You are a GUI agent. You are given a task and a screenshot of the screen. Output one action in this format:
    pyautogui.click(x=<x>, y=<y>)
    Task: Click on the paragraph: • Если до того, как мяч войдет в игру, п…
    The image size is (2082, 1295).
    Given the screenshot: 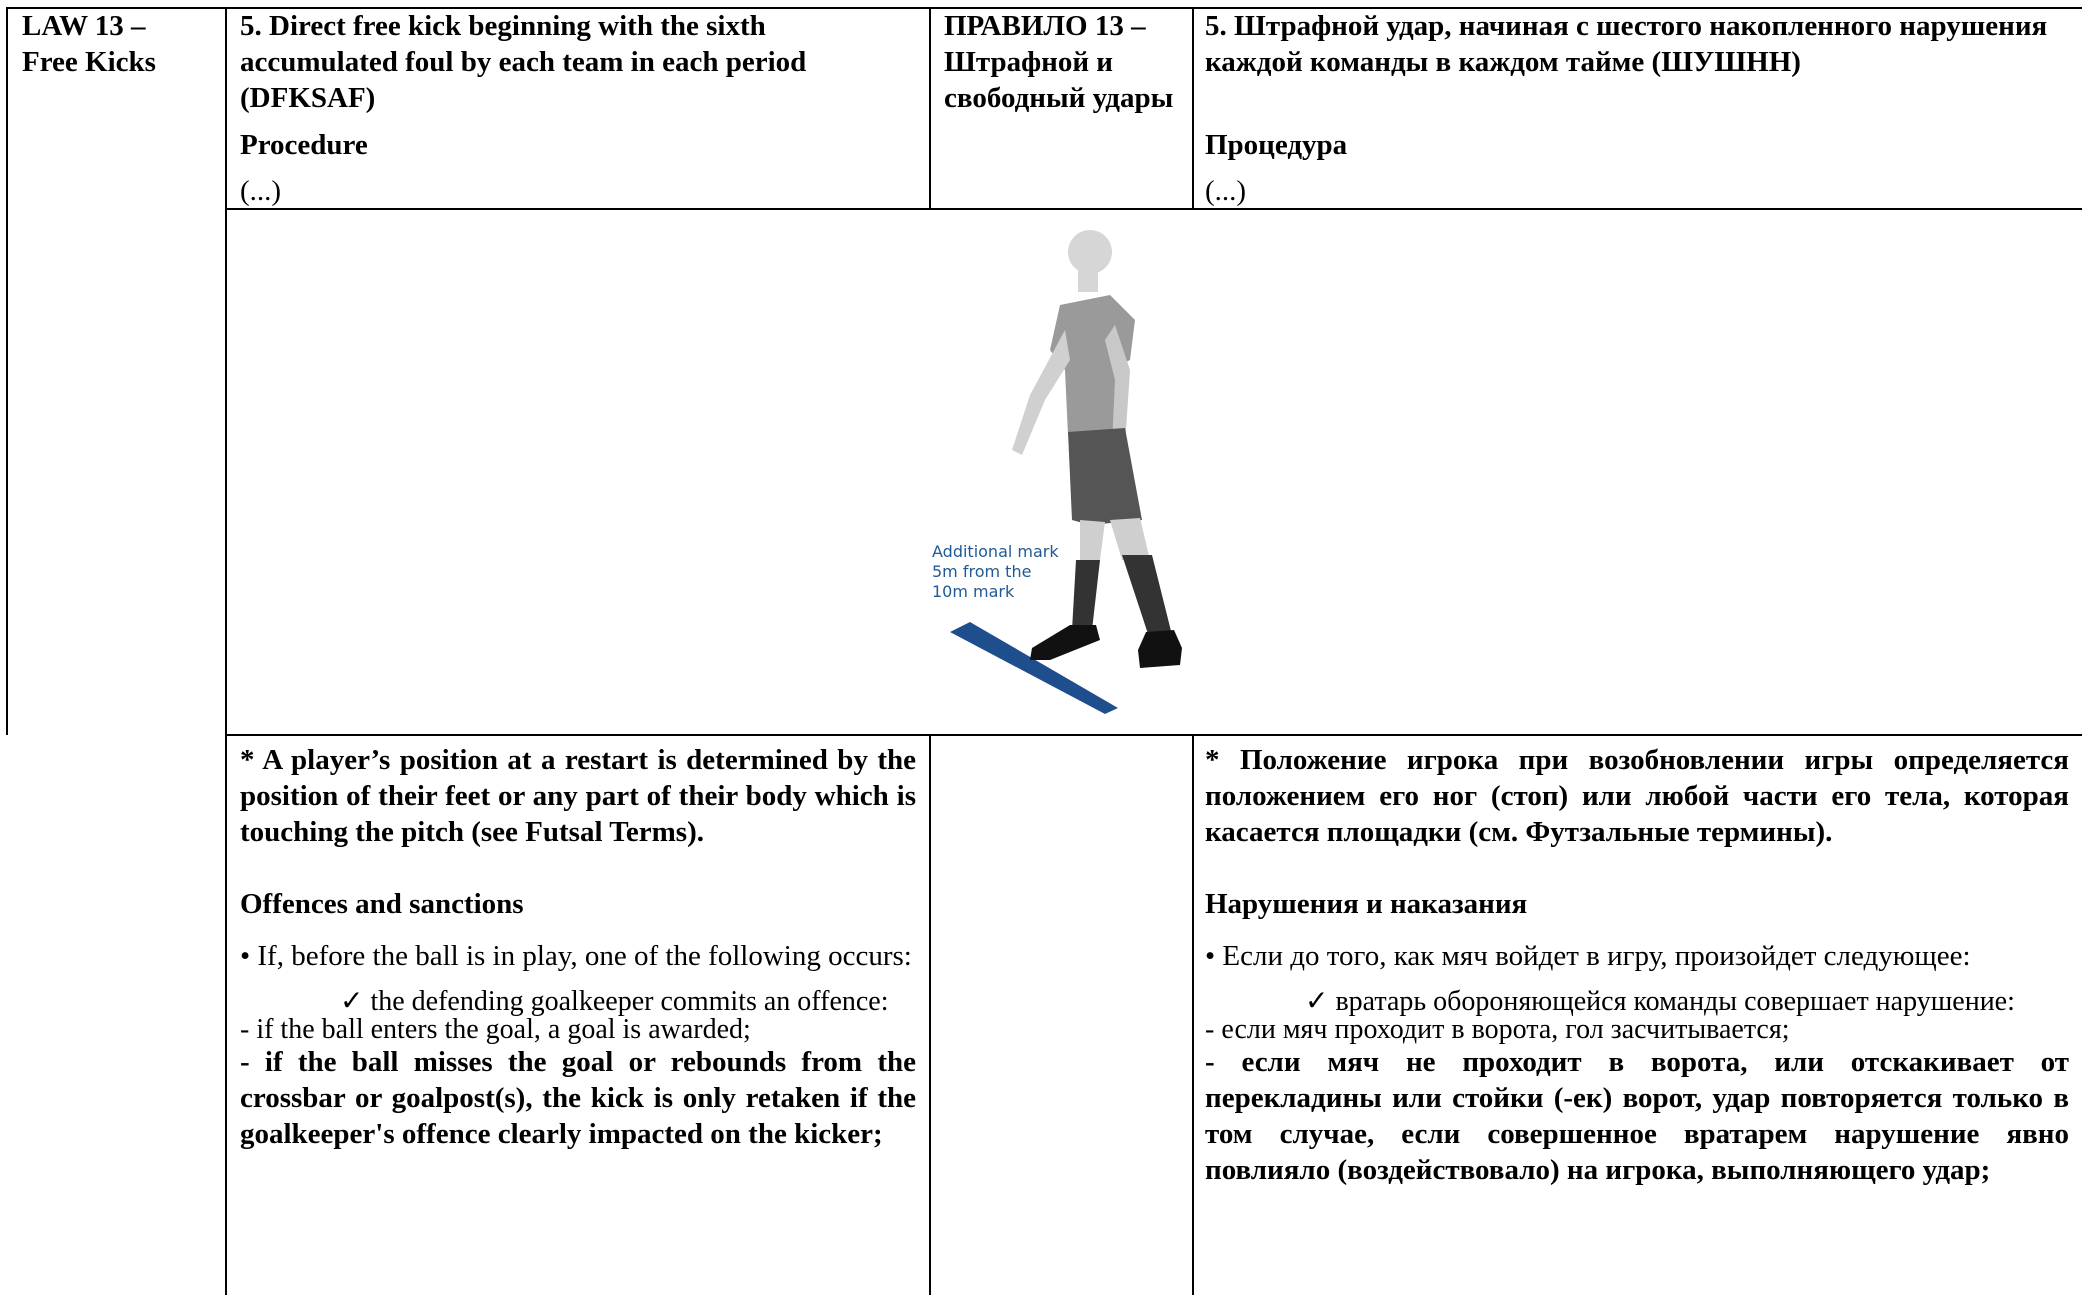 What is the action you would take?
    pyautogui.click(x=1588, y=956)
    